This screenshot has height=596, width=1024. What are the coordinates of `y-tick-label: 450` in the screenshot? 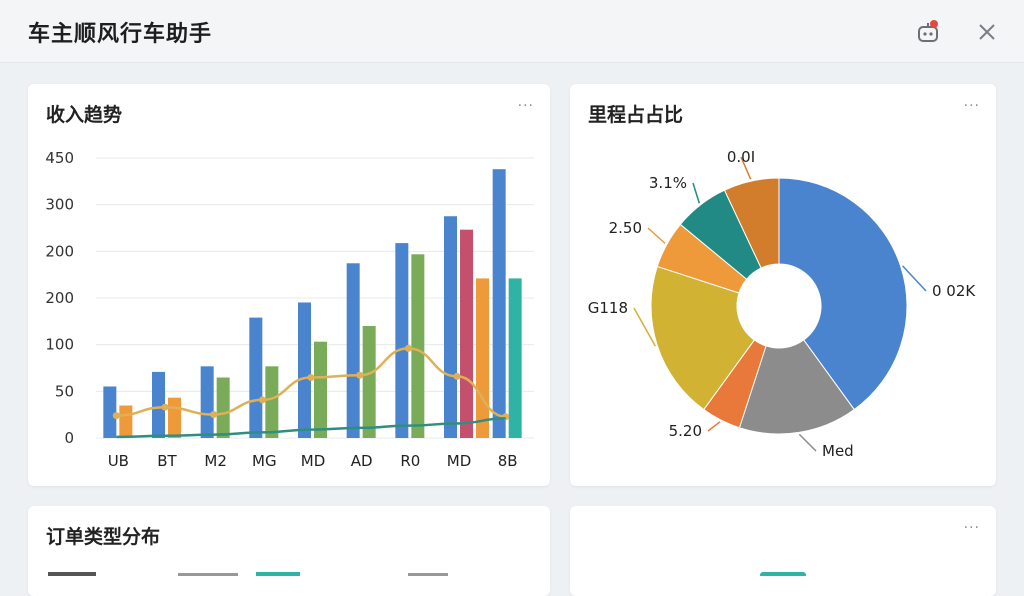 It's located at (59, 158).